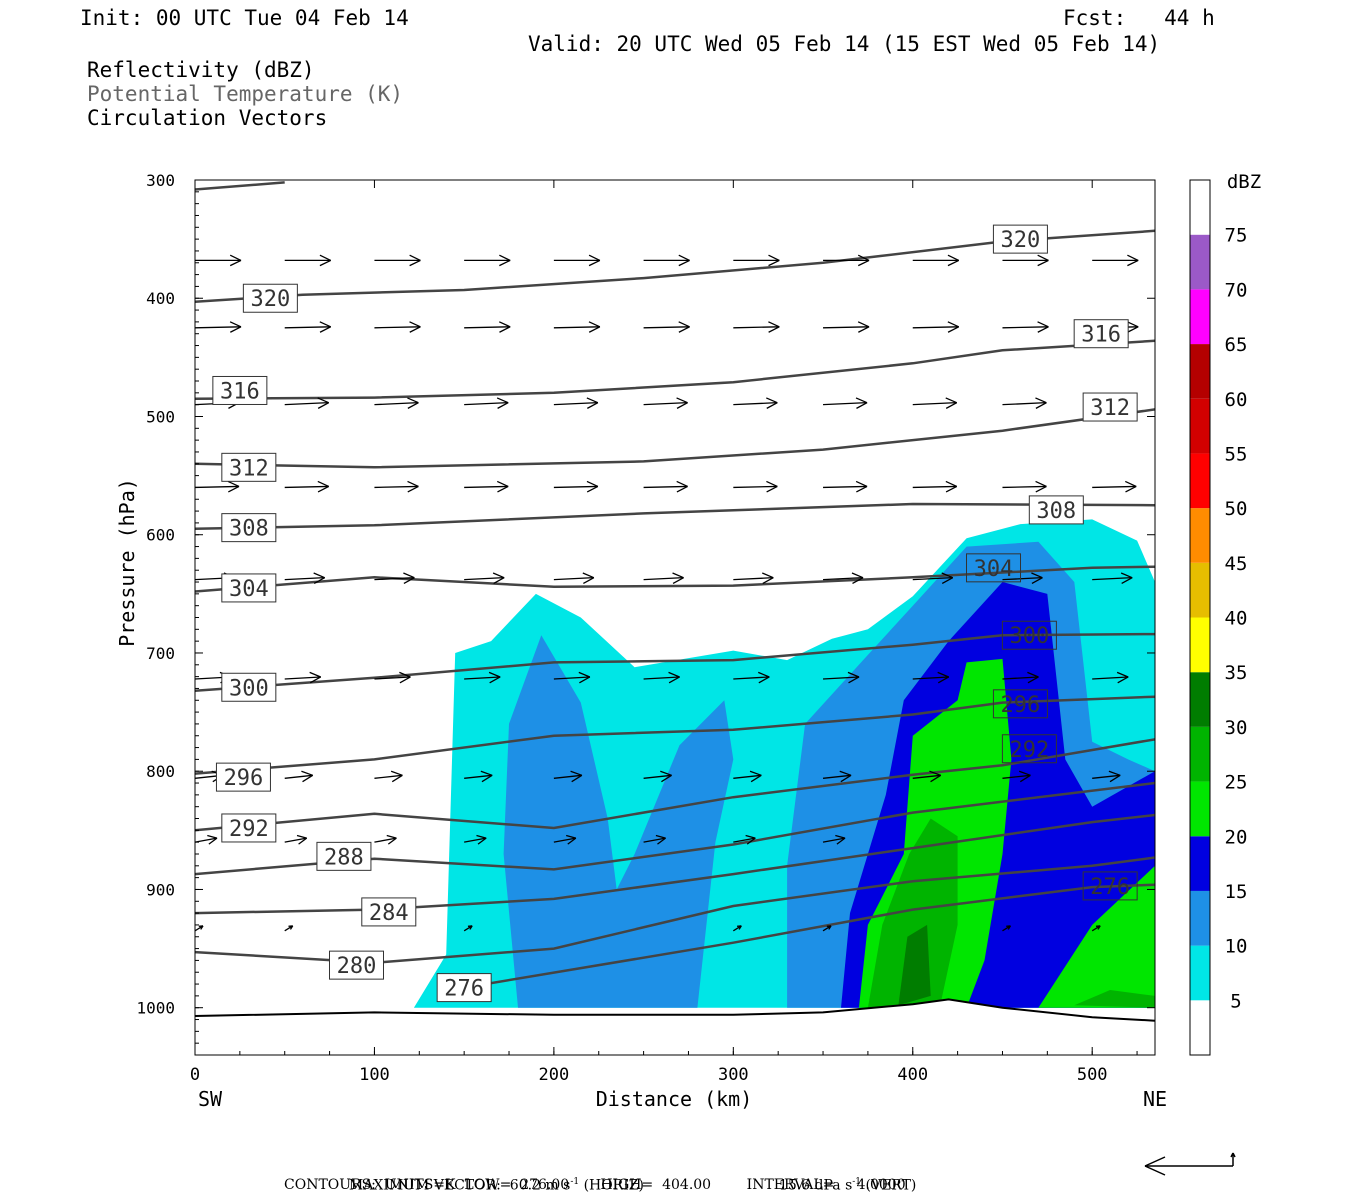  I want to click on contour-label-288: 288, so click(344, 856).